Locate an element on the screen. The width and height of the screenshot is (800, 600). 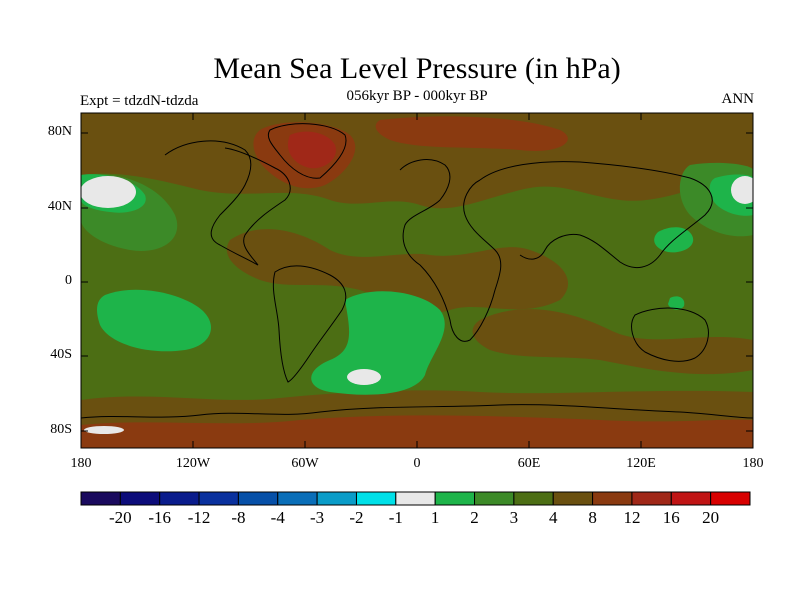
colorbar is located at coordinates (415, 498).